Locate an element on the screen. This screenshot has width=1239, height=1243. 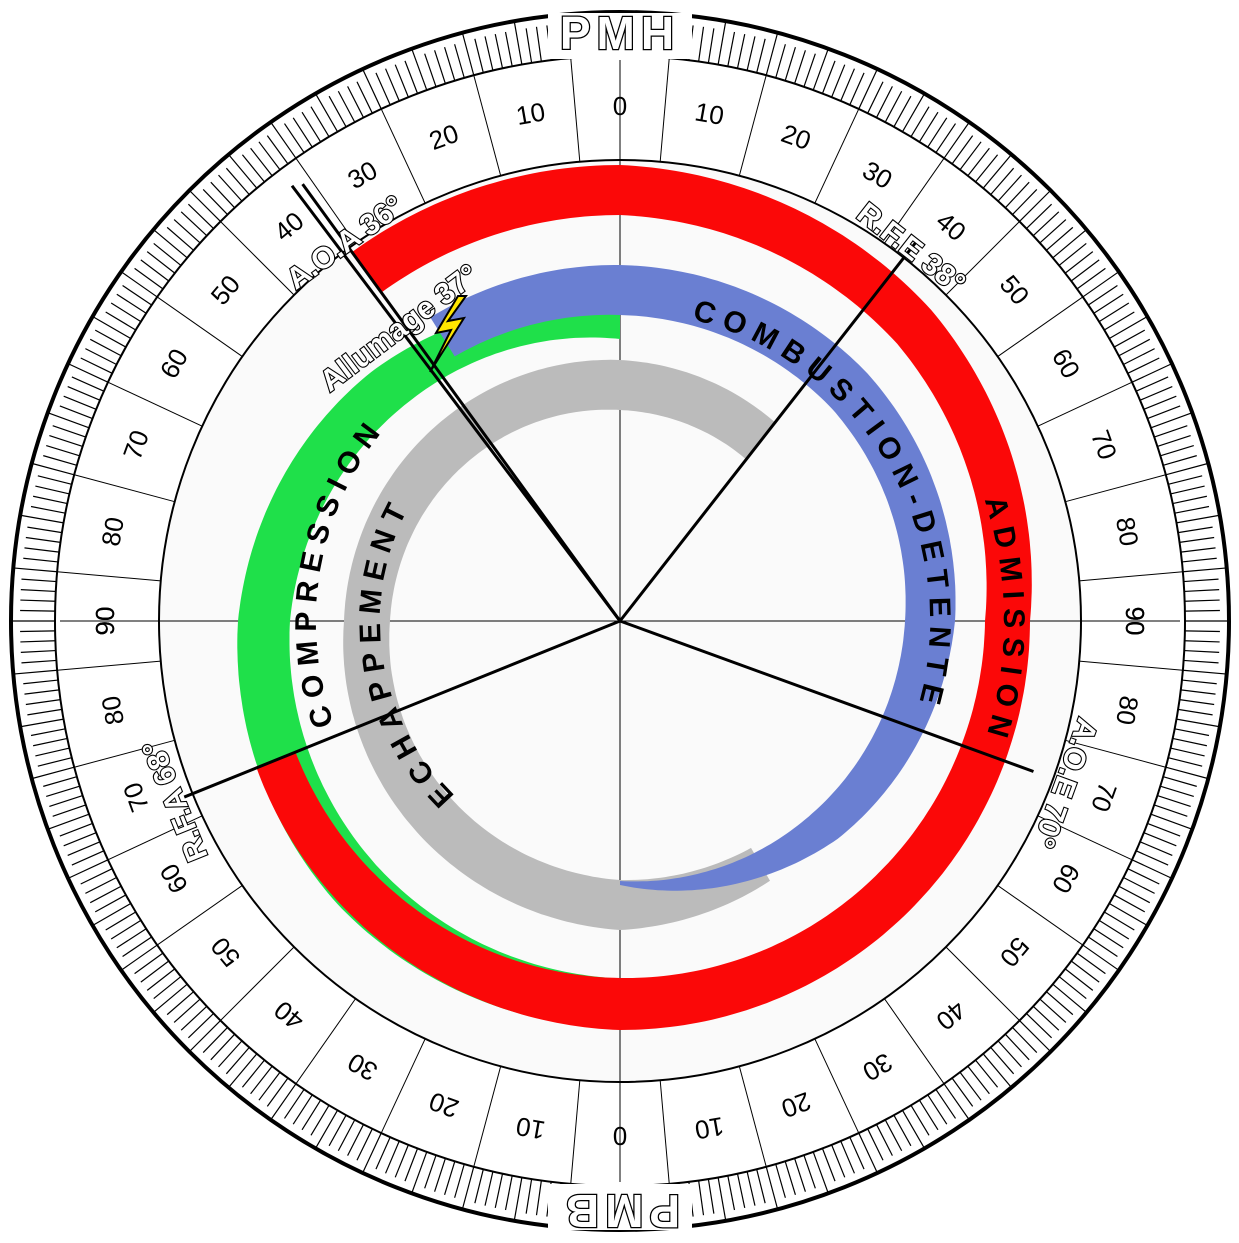
scale-number: 90 is located at coordinates (1135, 621).